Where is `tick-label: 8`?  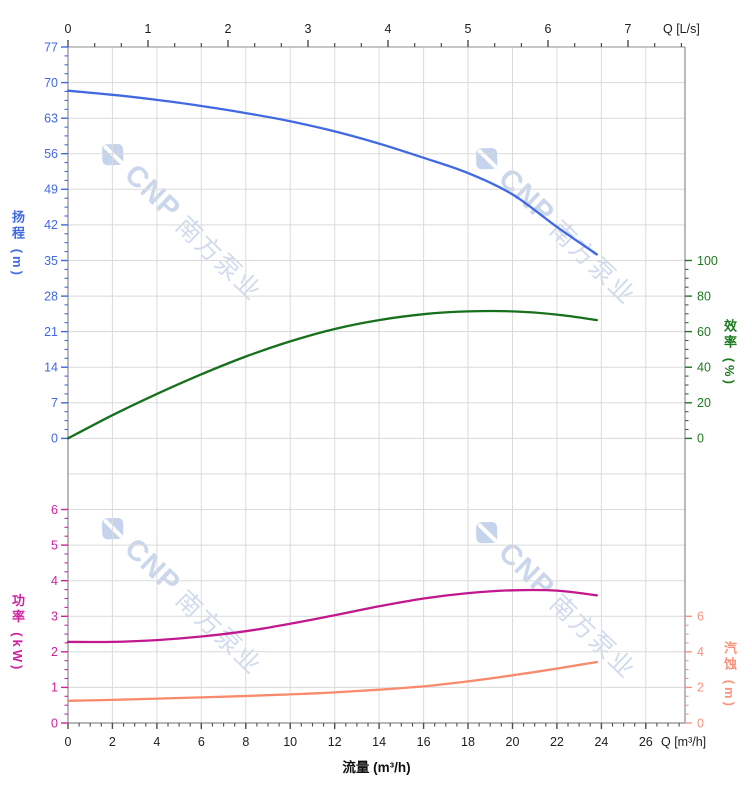 tick-label: 8 is located at coordinates (245, 742).